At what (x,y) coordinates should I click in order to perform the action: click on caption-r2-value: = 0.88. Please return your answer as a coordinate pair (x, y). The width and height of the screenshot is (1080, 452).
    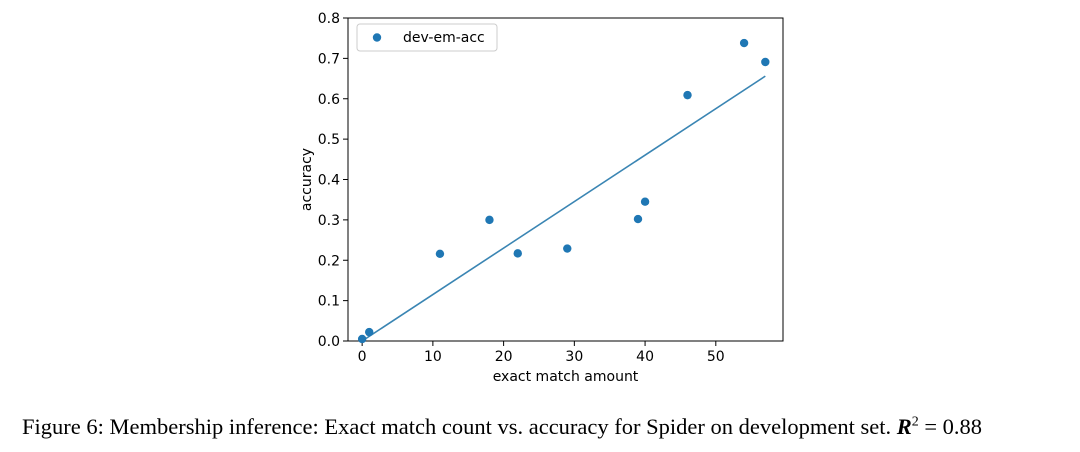
    Looking at the image, I should click on (953, 426).